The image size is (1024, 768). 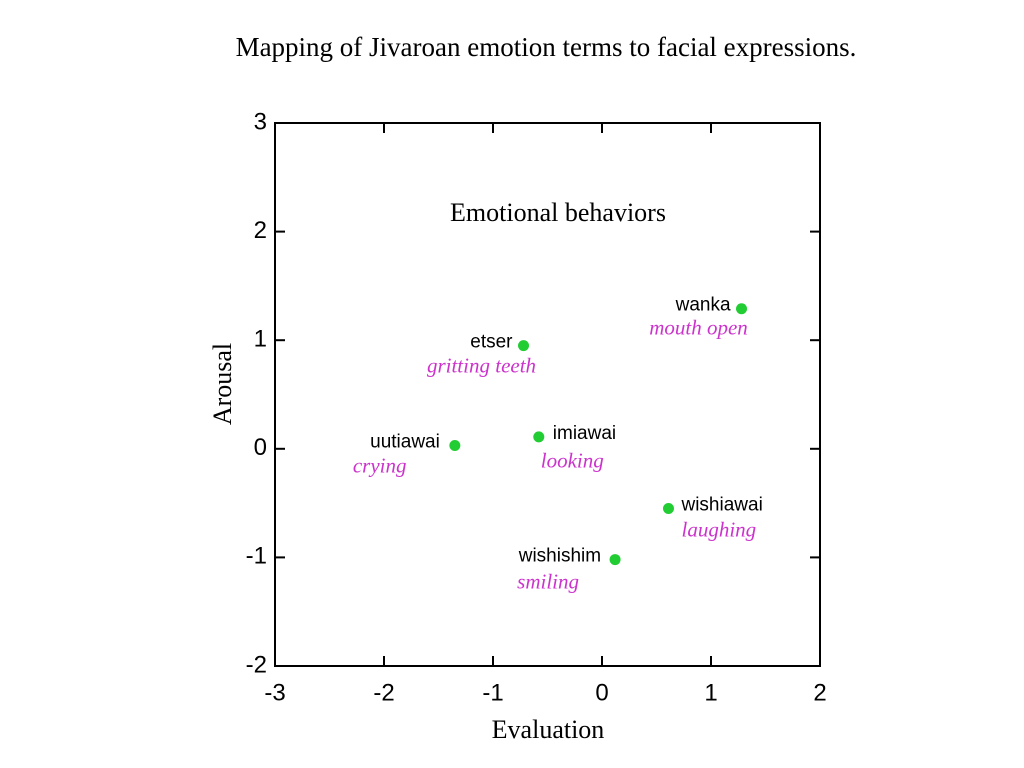 I want to click on x-tick-label: -1, so click(x=492, y=692).